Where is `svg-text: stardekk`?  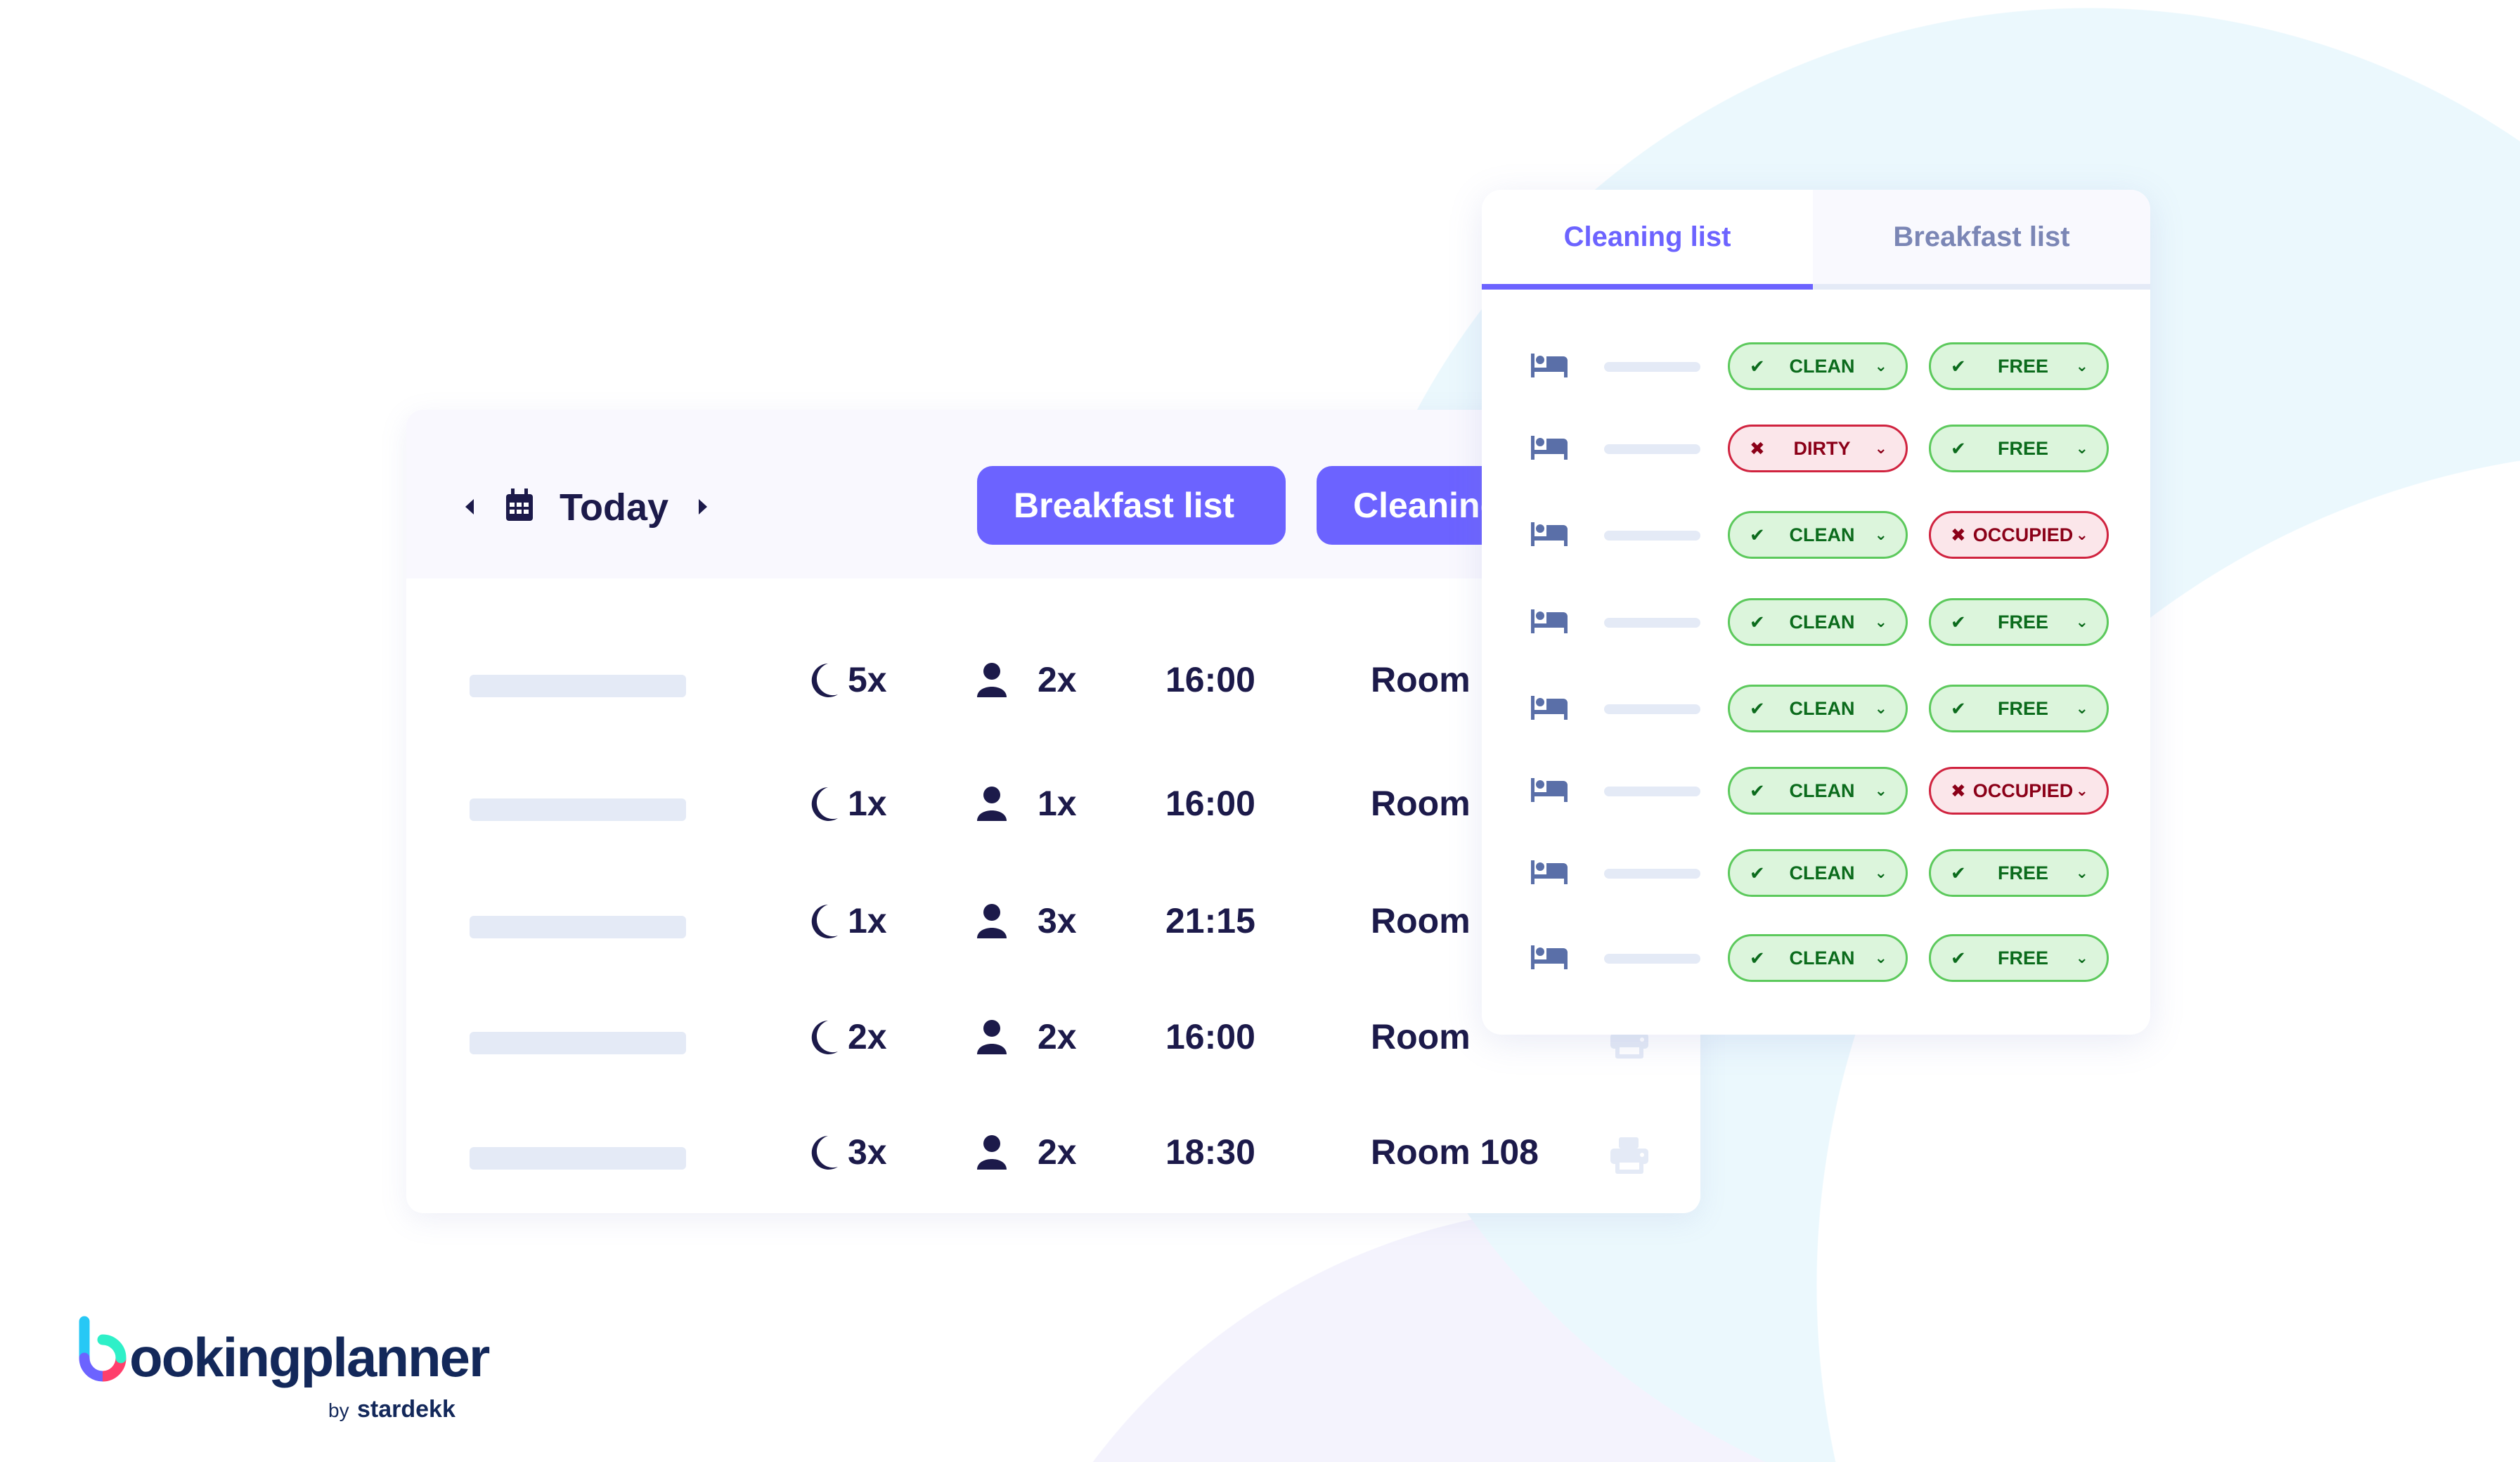 svg-text: stardekk is located at coordinates (406, 1409).